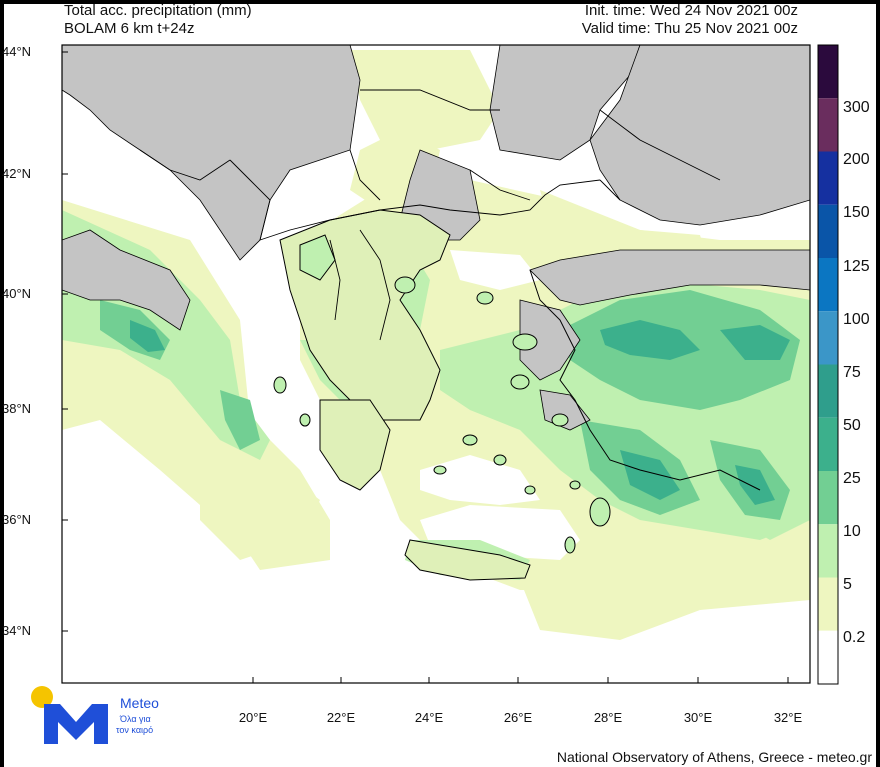 Image resolution: width=880 pixels, height=767 pixels. Describe the element at coordinates (518, 717) in the screenshot. I see `lon-label-26: 26°E` at that location.